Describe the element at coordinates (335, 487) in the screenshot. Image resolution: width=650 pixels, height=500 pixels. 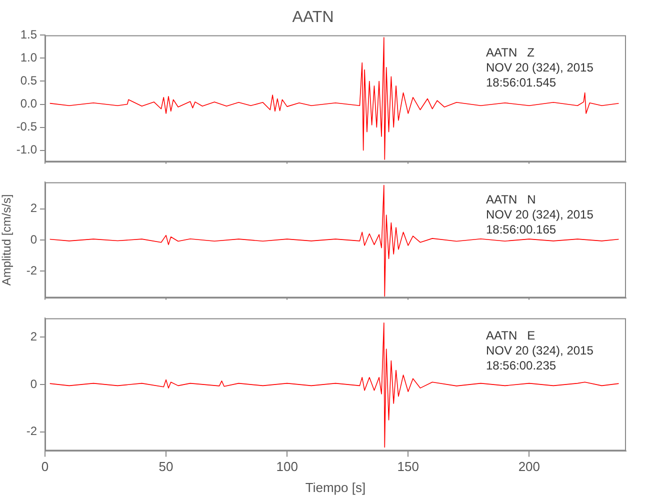
I see `x-axis-title: Tiempo [s]` at that location.